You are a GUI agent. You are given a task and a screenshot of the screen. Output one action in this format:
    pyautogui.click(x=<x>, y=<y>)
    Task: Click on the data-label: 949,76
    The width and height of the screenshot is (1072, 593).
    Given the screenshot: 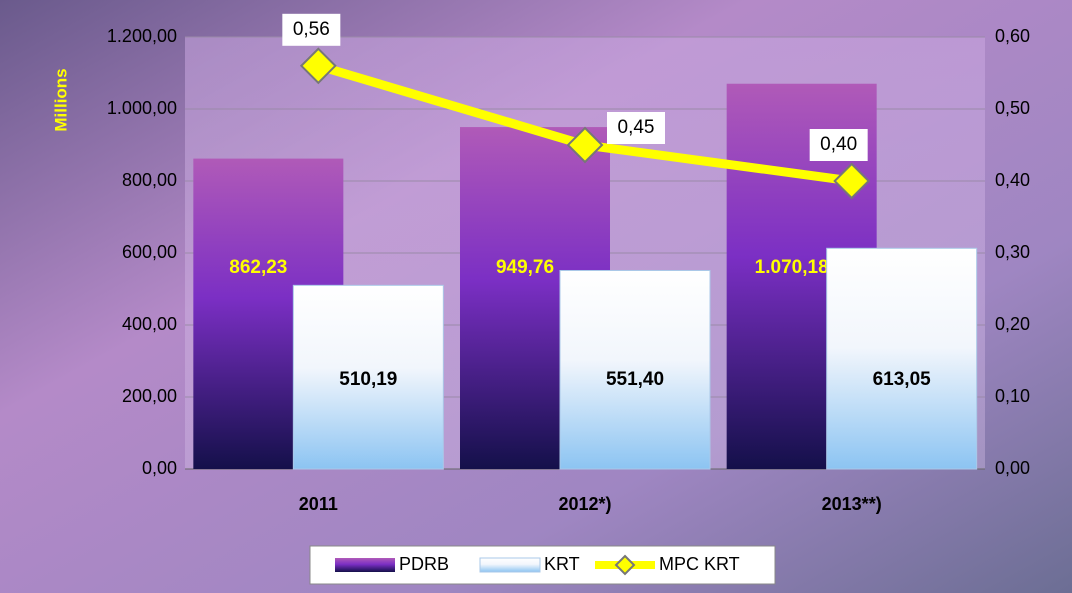 What is the action you would take?
    pyautogui.click(x=525, y=267)
    